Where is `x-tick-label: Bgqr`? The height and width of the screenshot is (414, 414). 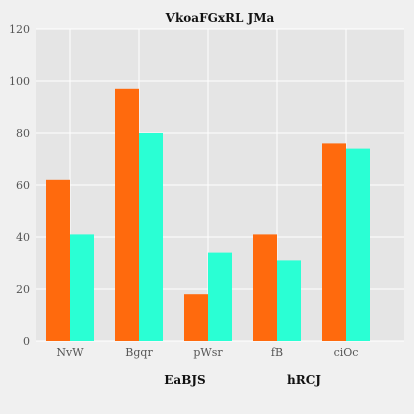 x-tick-label: Bgqr is located at coordinates (139, 352).